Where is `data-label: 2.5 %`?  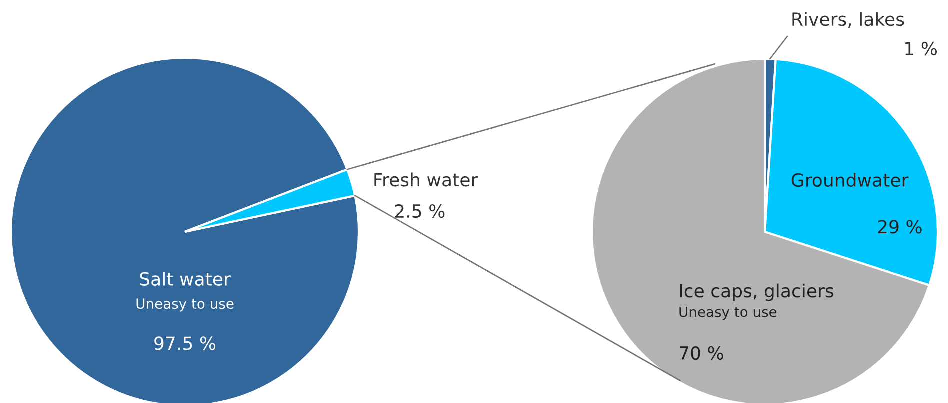 data-label: 2.5 % is located at coordinates (420, 211).